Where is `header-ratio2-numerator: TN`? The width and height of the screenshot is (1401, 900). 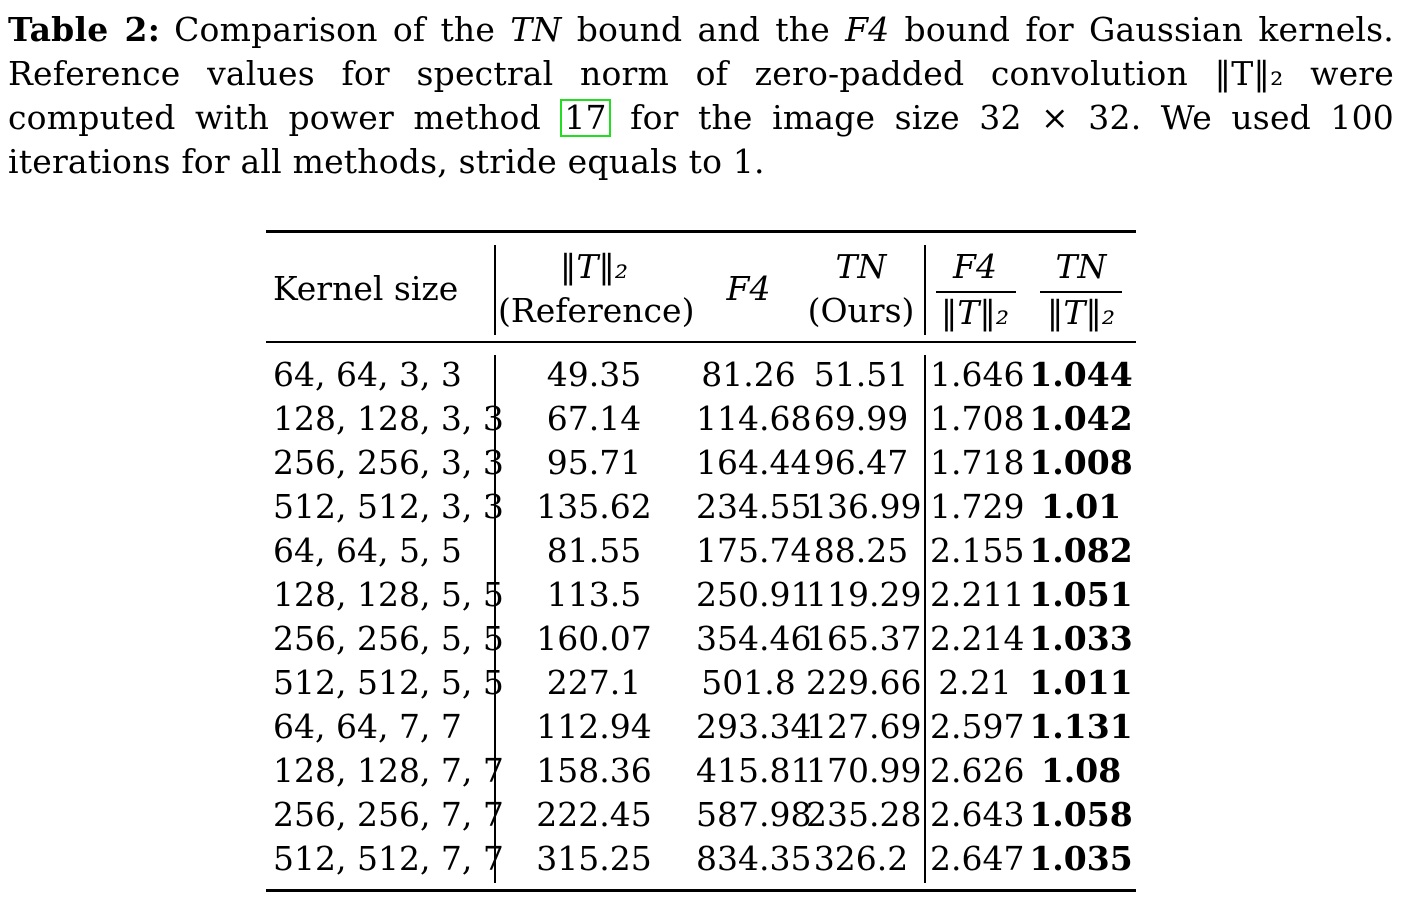
header-ratio2-numerator: TN is located at coordinates (1081, 266).